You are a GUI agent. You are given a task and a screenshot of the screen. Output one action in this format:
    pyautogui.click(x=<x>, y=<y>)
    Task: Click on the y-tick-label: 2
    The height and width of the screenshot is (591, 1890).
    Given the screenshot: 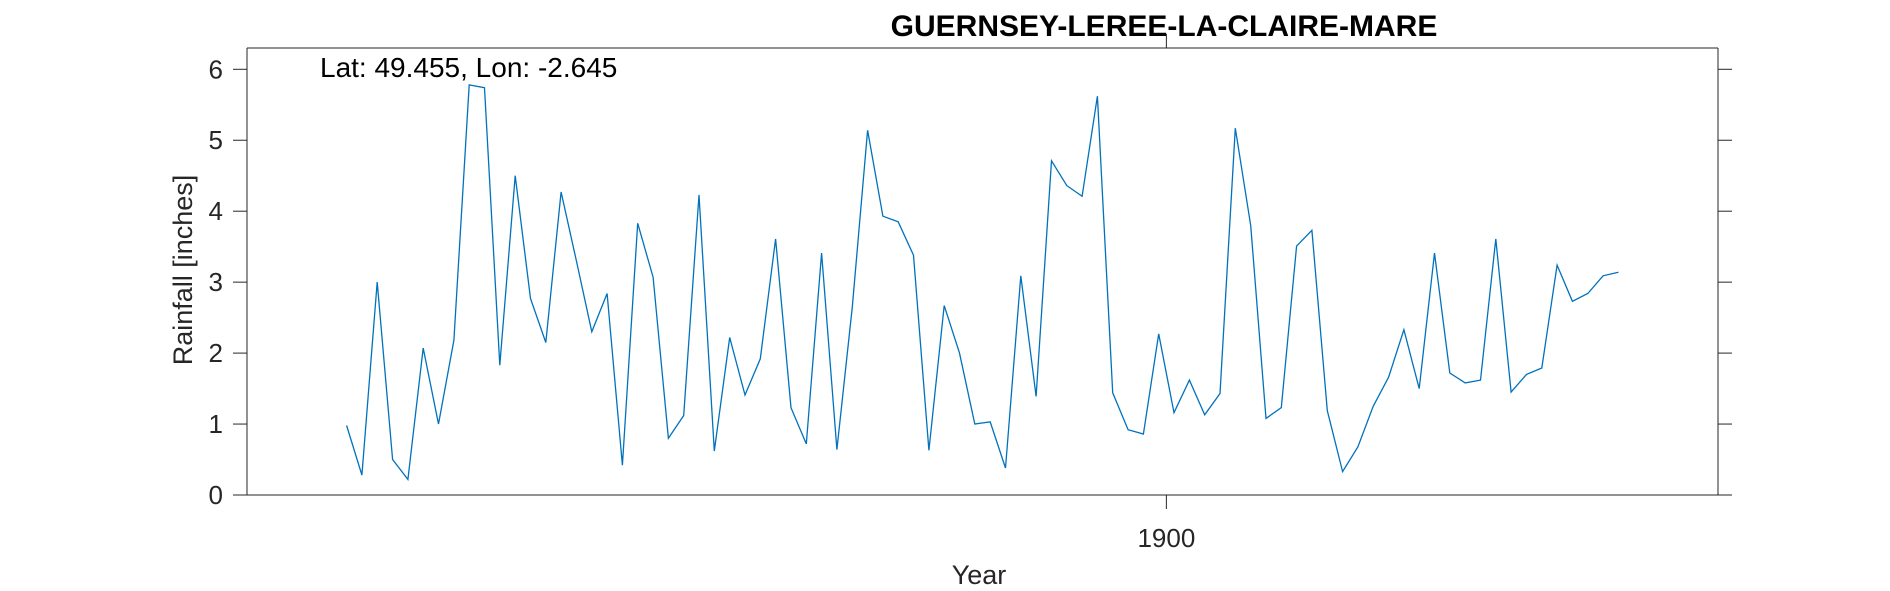 What is the action you would take?
    pyautogui.click(x=216, y=353)
    